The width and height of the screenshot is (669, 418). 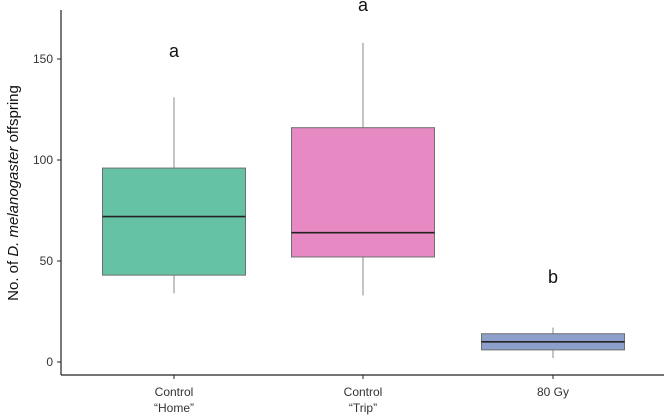 I want to click on x-tick-label-line2: “Home”, so click(x=174, y=408).